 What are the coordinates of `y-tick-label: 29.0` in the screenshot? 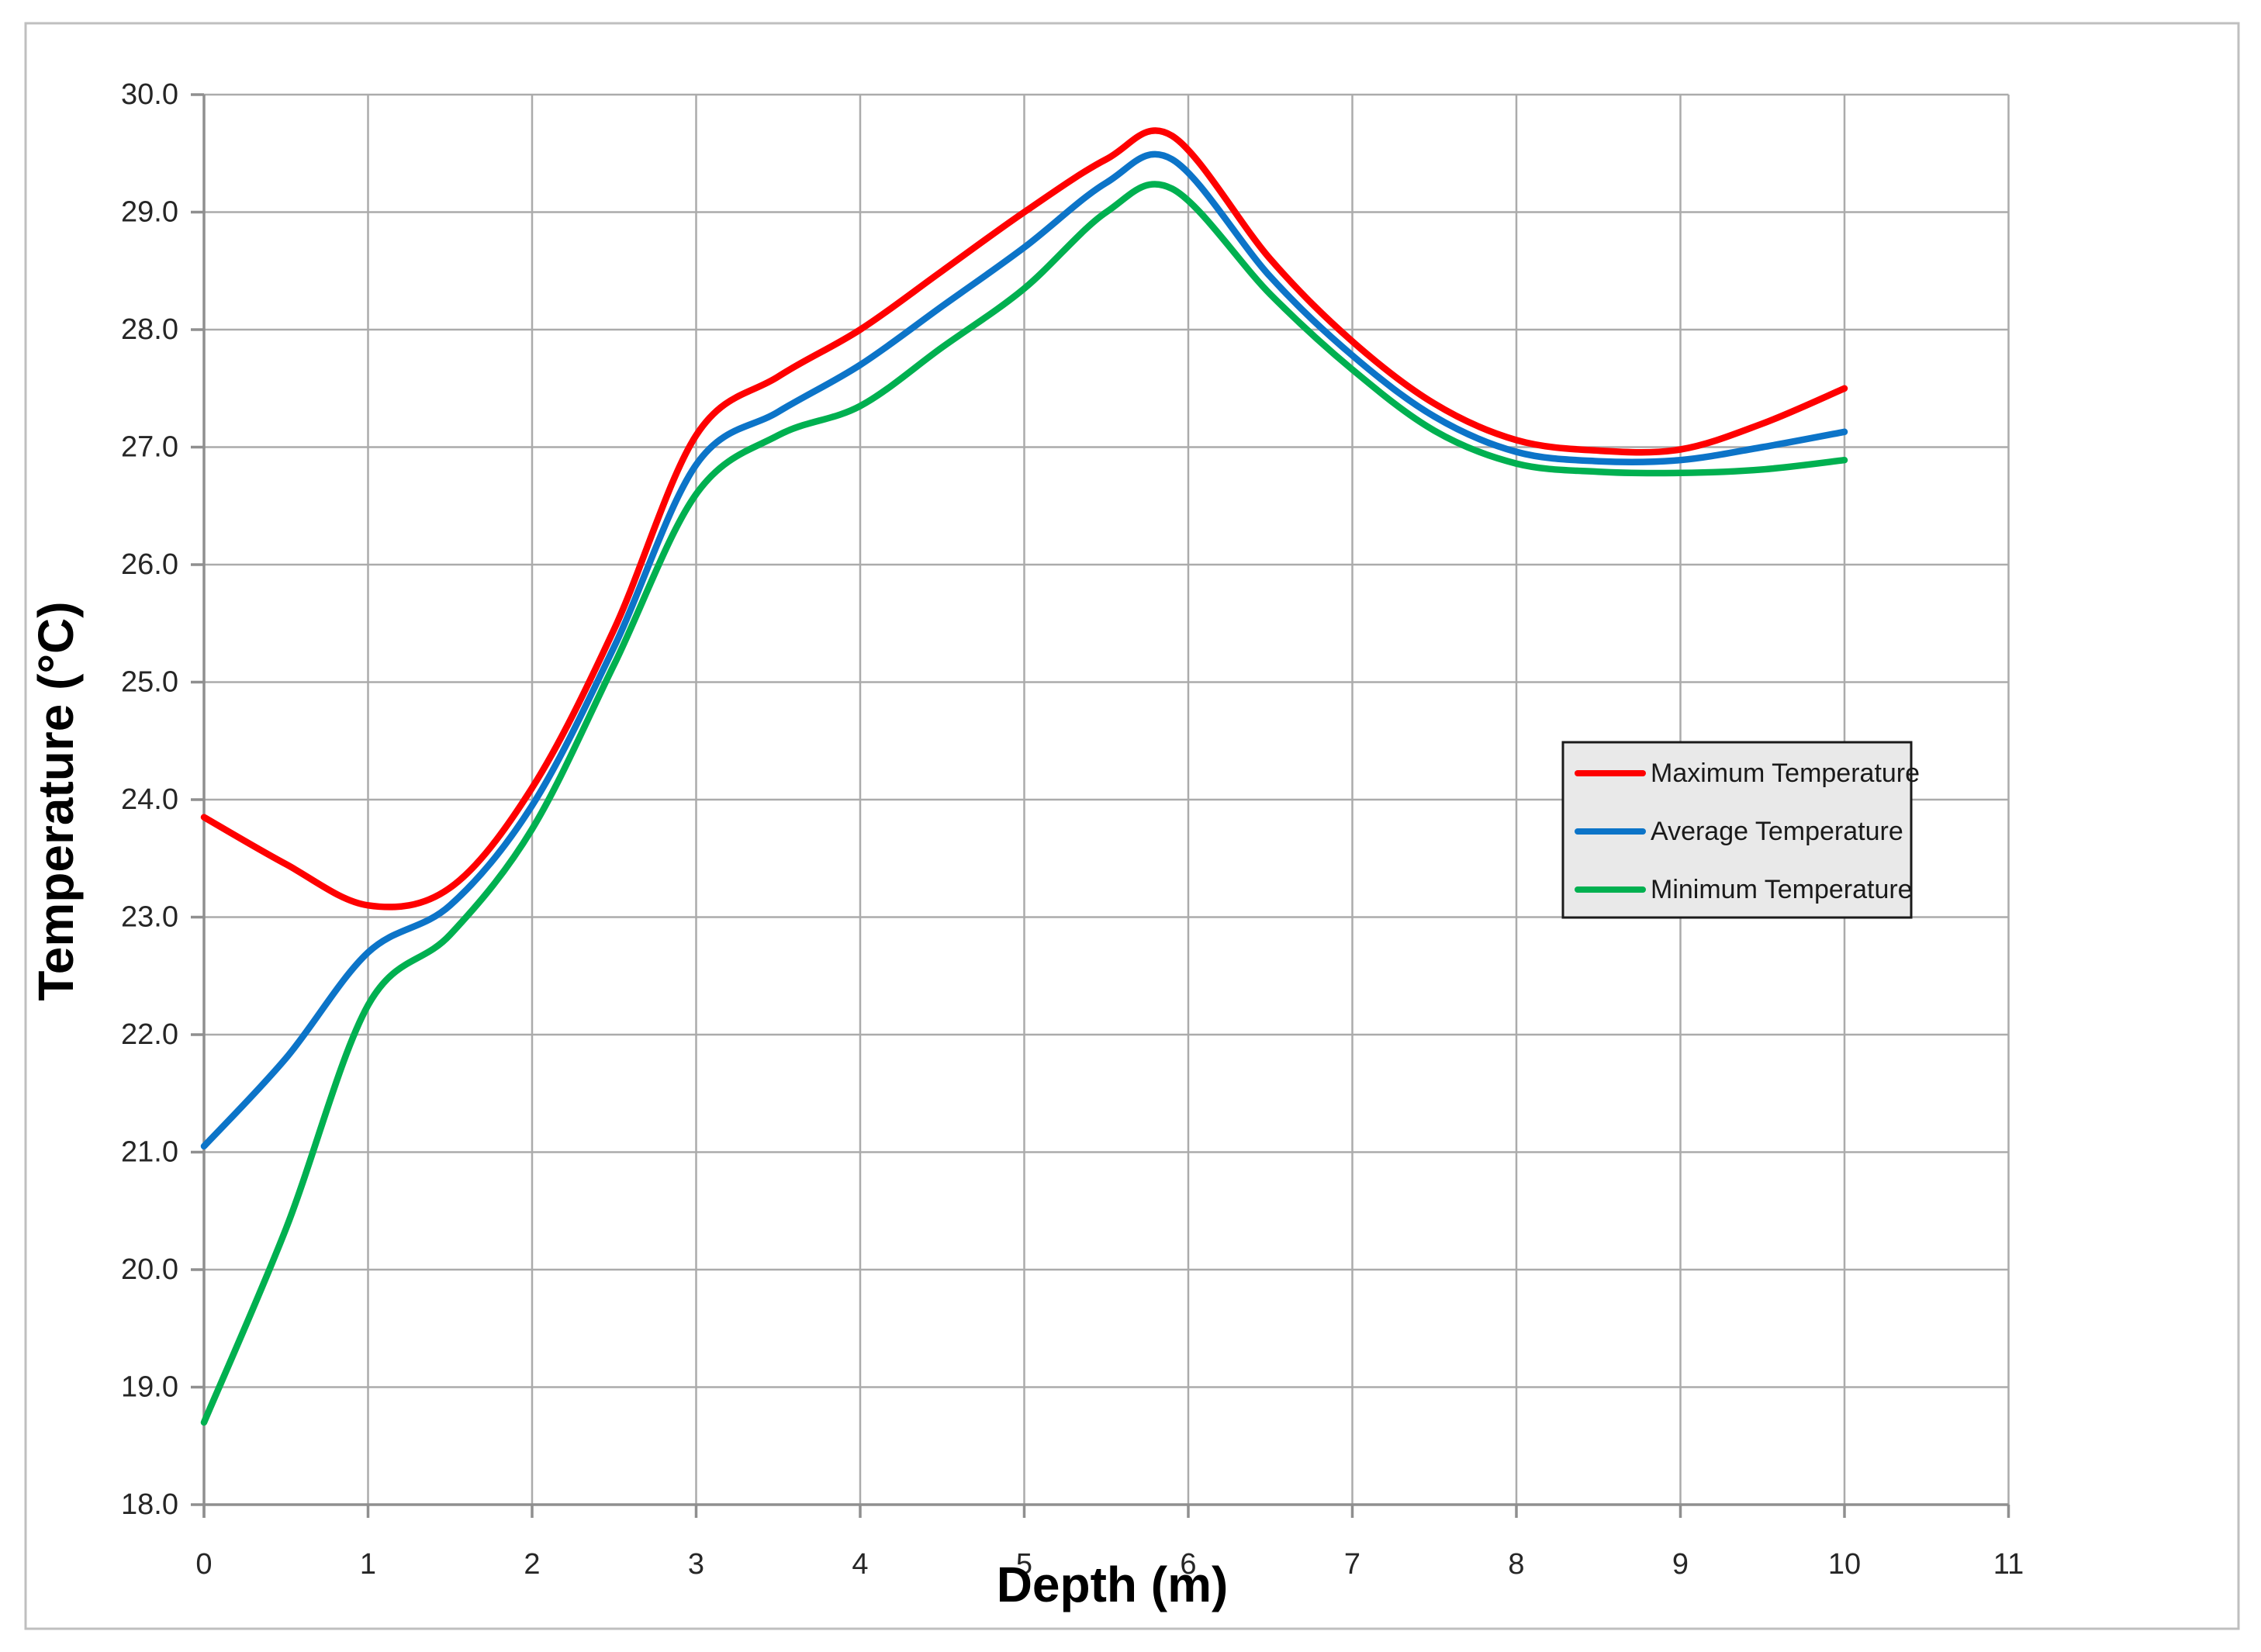 It's located at (149, 212).